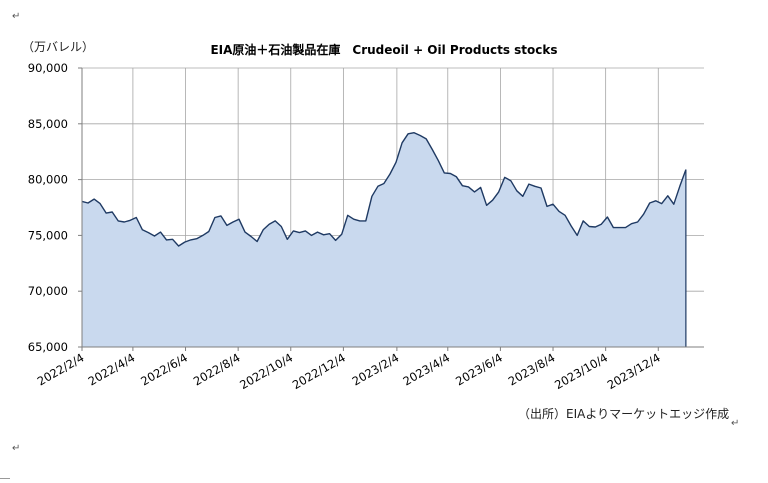  What do you see at coordinates (164, 369) in the screenshot?
I see `x-tick-label: 2022/6/4` at bounding box center [164, 369].